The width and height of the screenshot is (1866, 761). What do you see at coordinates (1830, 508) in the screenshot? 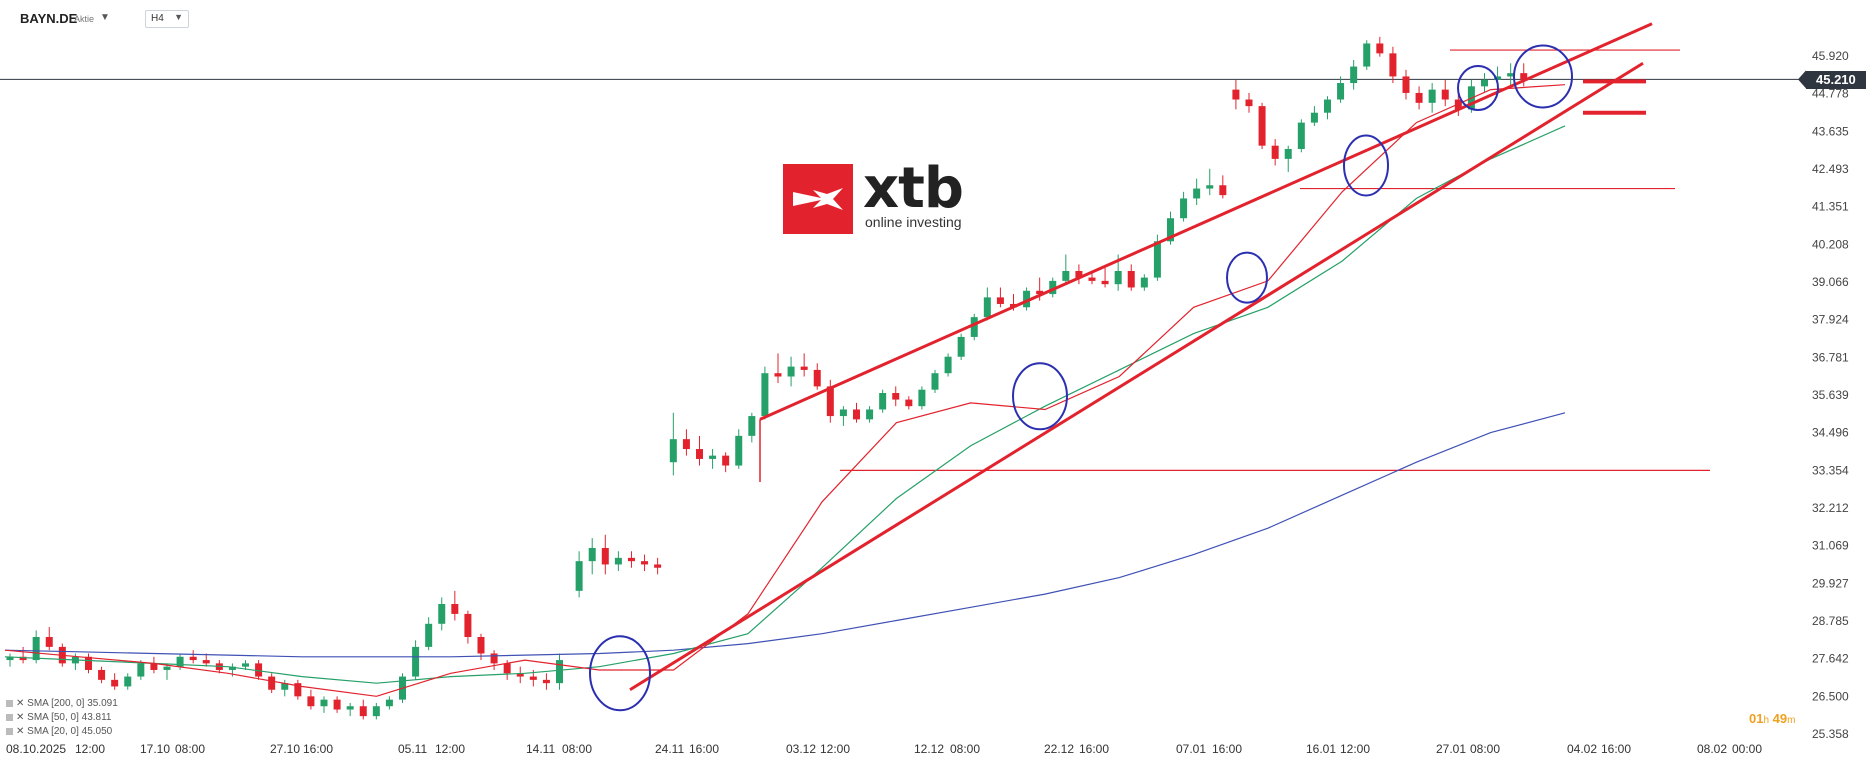
I see `y-tick-label: 32.212` at bounding box center [1830, 508].